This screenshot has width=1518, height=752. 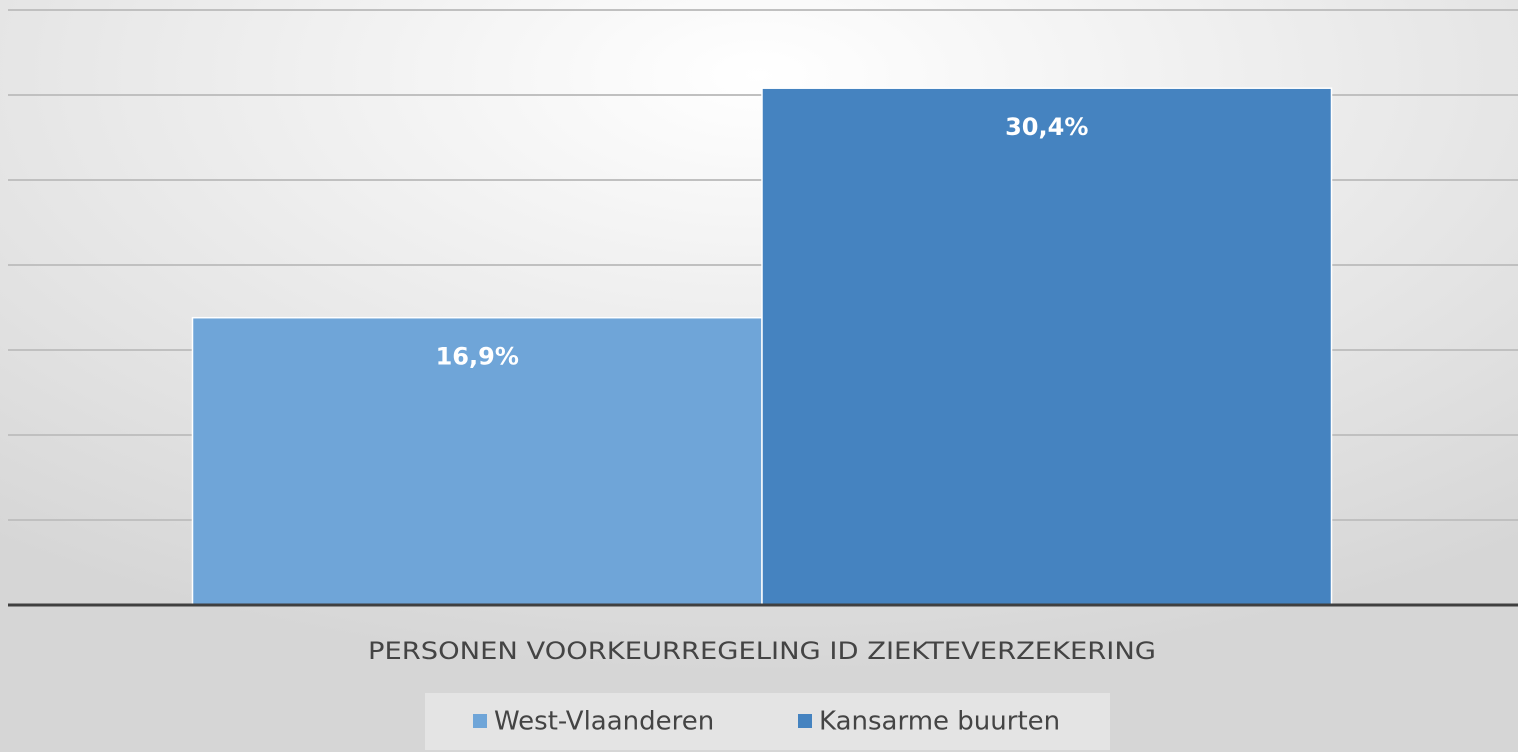 What do you see at coordinates (939, 722) in the screenshot?
I see `legend-label: Kansarme buurten` at bounding box center [939, 722].